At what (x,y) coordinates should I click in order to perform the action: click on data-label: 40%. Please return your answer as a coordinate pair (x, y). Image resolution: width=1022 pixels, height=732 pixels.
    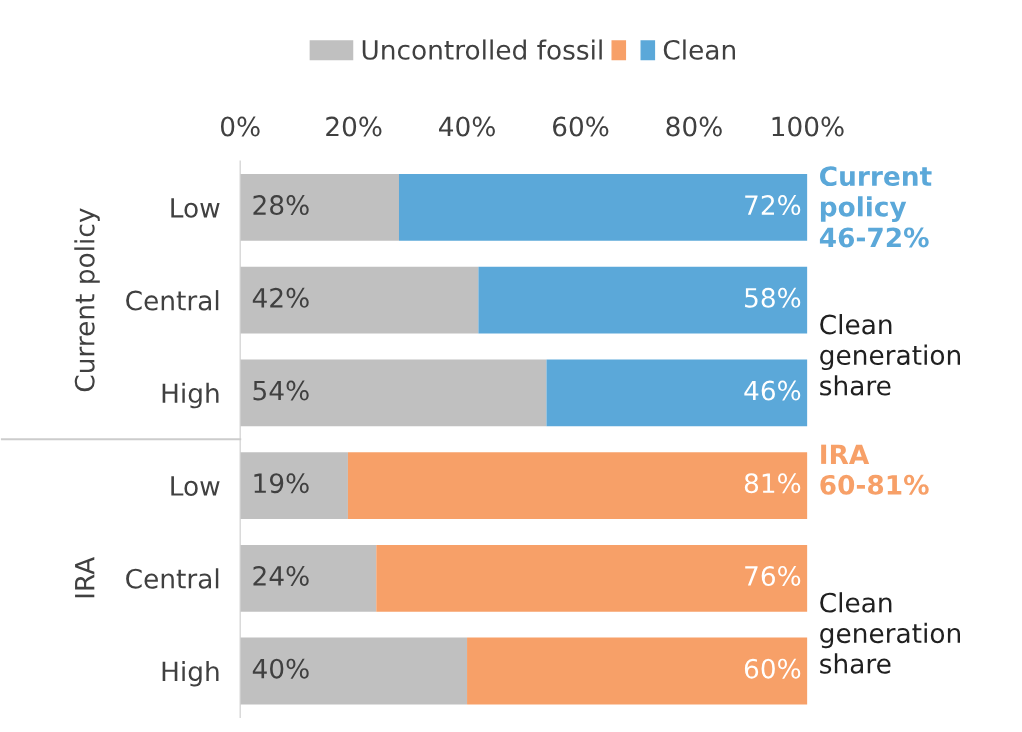
    Looking at the image, I should click on (280, 668).